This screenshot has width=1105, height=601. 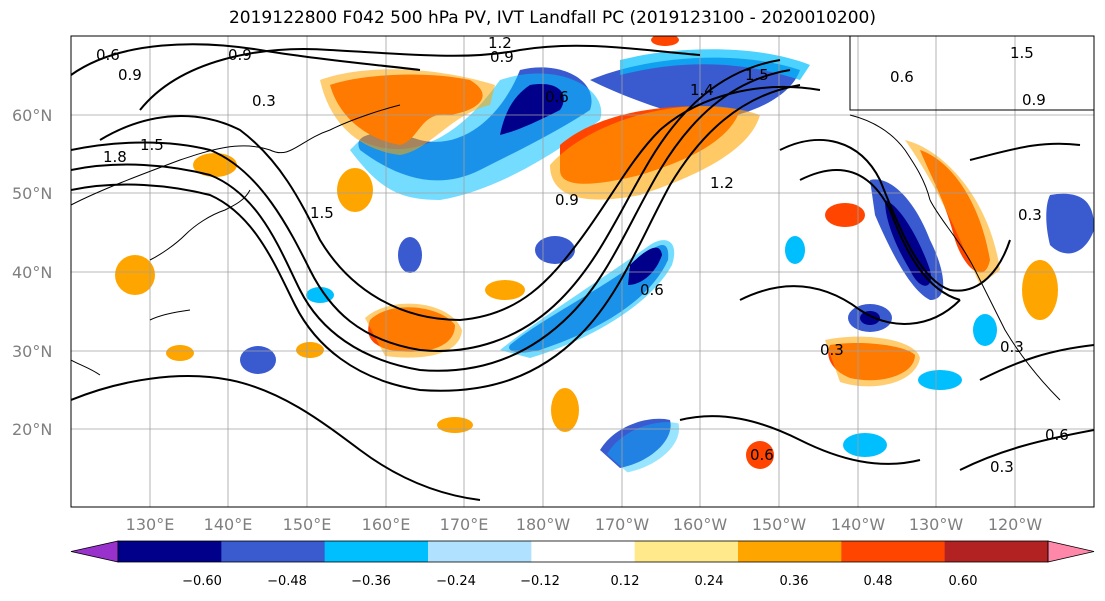 I want to click on colorbar-tick-label: 0.48, so click(x=878, y=581).